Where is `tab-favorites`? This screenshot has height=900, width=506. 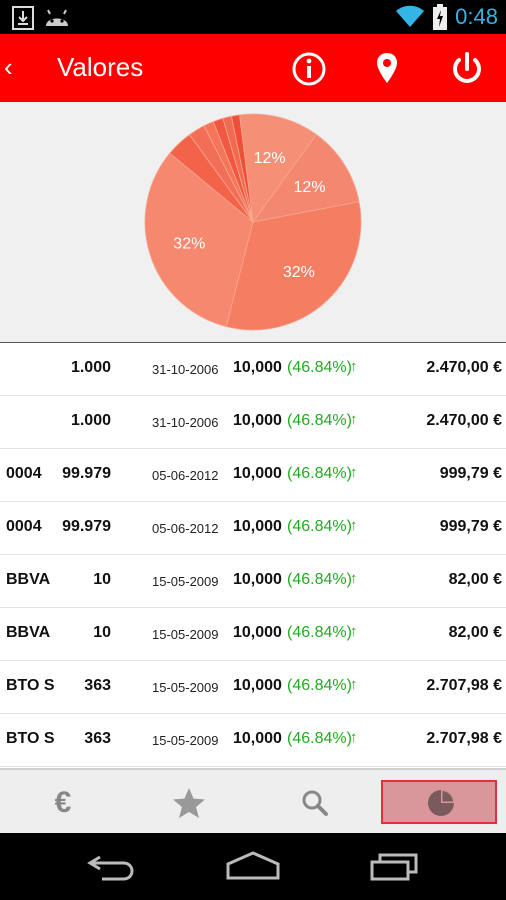
tab-favorites is located at coordinates (189, 802).